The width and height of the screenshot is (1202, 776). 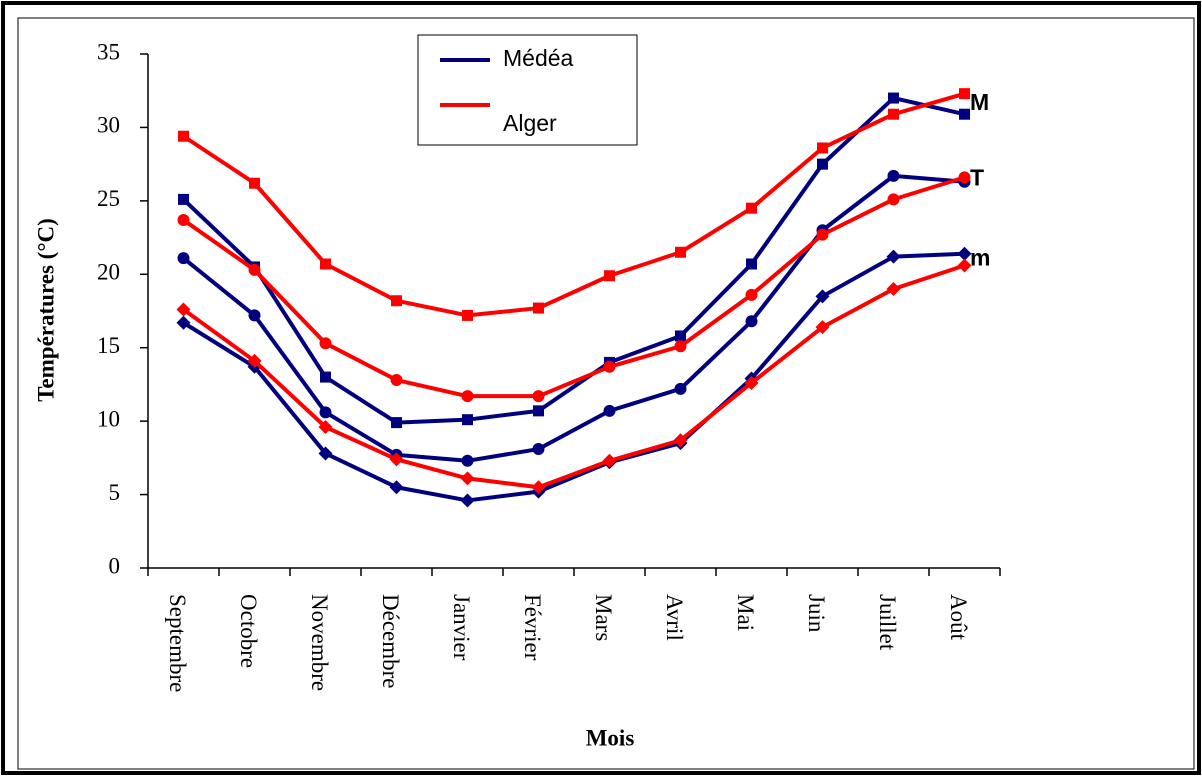 I want to click on y-tick-label: 35, so click(x=108, y=51).